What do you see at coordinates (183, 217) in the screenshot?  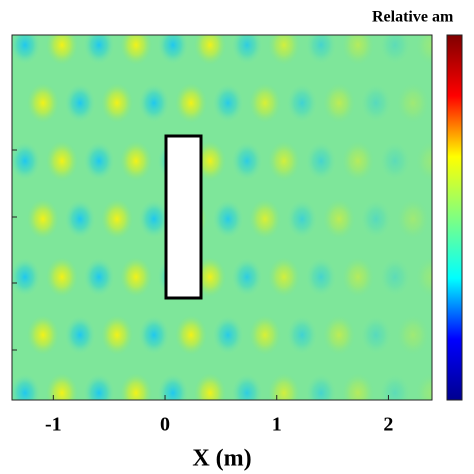 I see `obstacle` at bounding box center [183, 217].